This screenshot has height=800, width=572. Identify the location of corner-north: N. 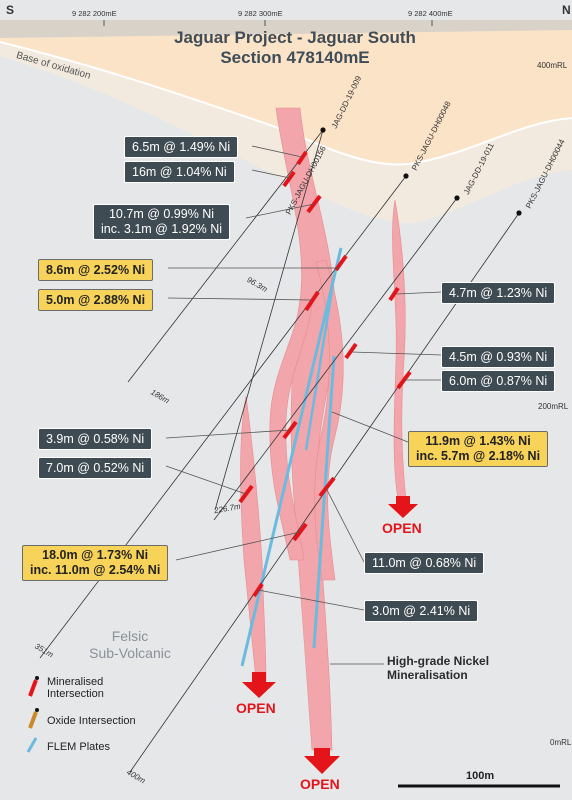
(566, 10).